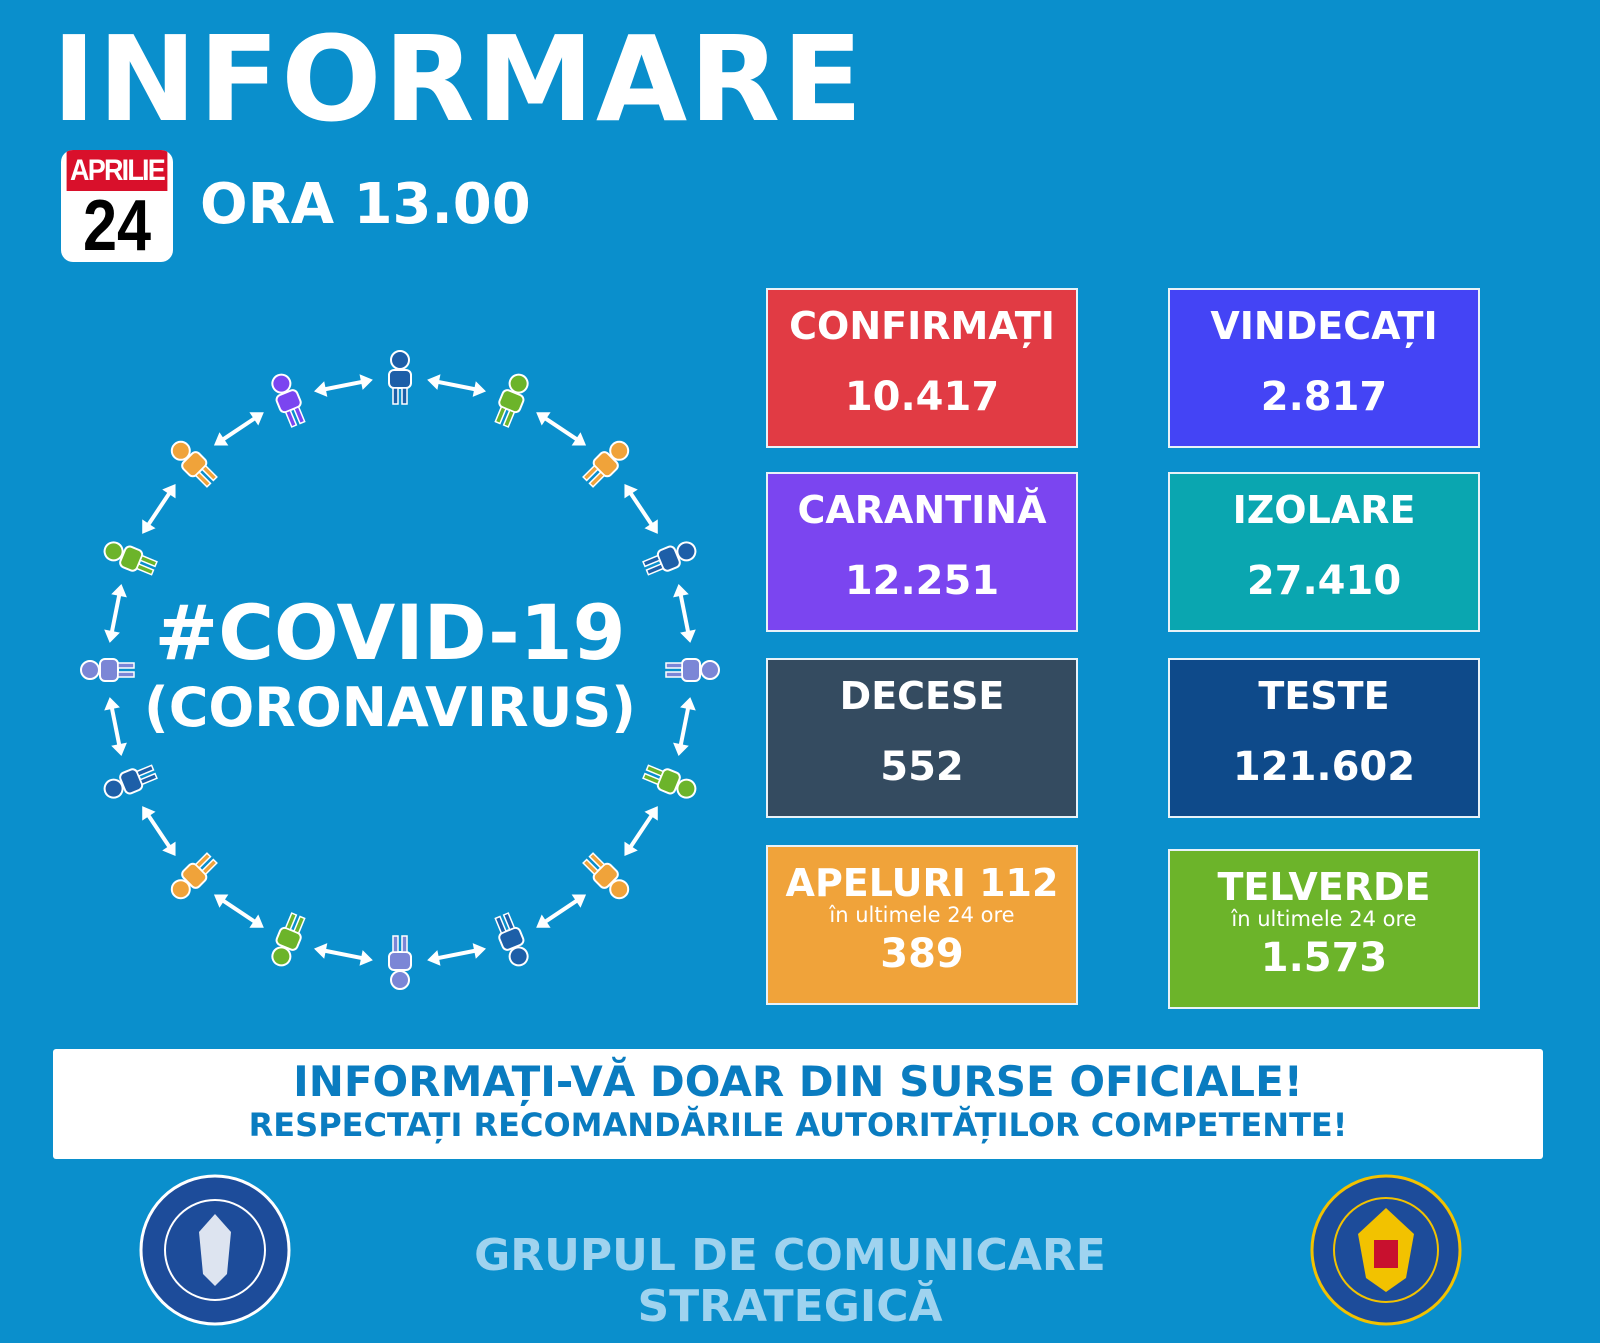 This screenshot has height=1343, width=1600. Describe the element at coordinates (922, 397) in the screenshot. I see `card-value: 10.417` at that location.